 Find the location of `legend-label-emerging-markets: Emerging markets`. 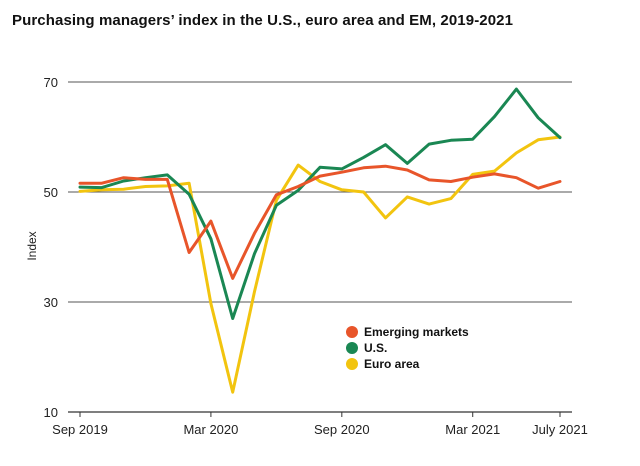

legend-label-emerging-markets: Emerging markets is located at coordinates (416, 332).